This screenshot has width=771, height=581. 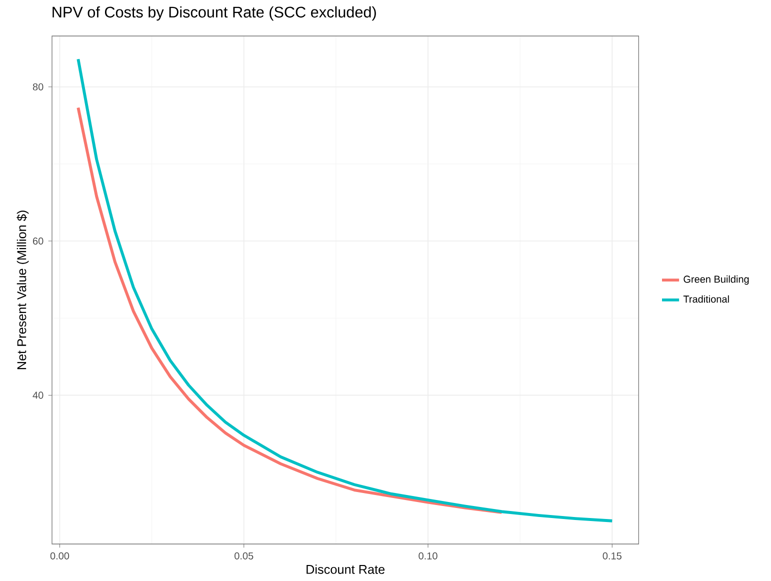 I want to click on x-tick-label: 0.05, so click(x=244, y=556).